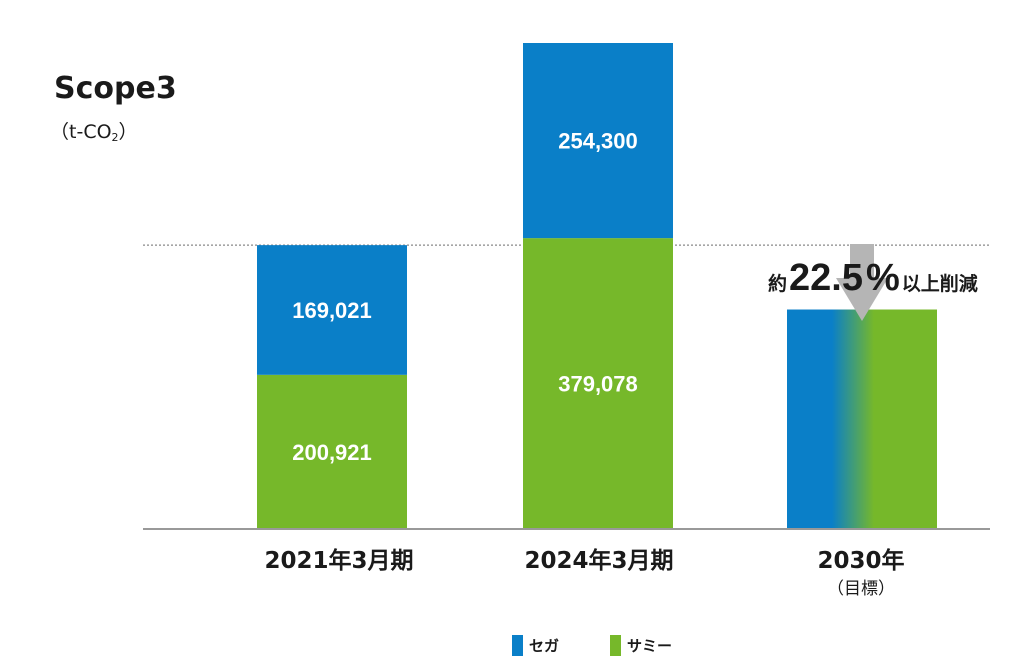  What do you see at coordinates (940, 283) in the screenshot?
I see `annotation-suffix: 以上削減` at bounding box center [940, 283].